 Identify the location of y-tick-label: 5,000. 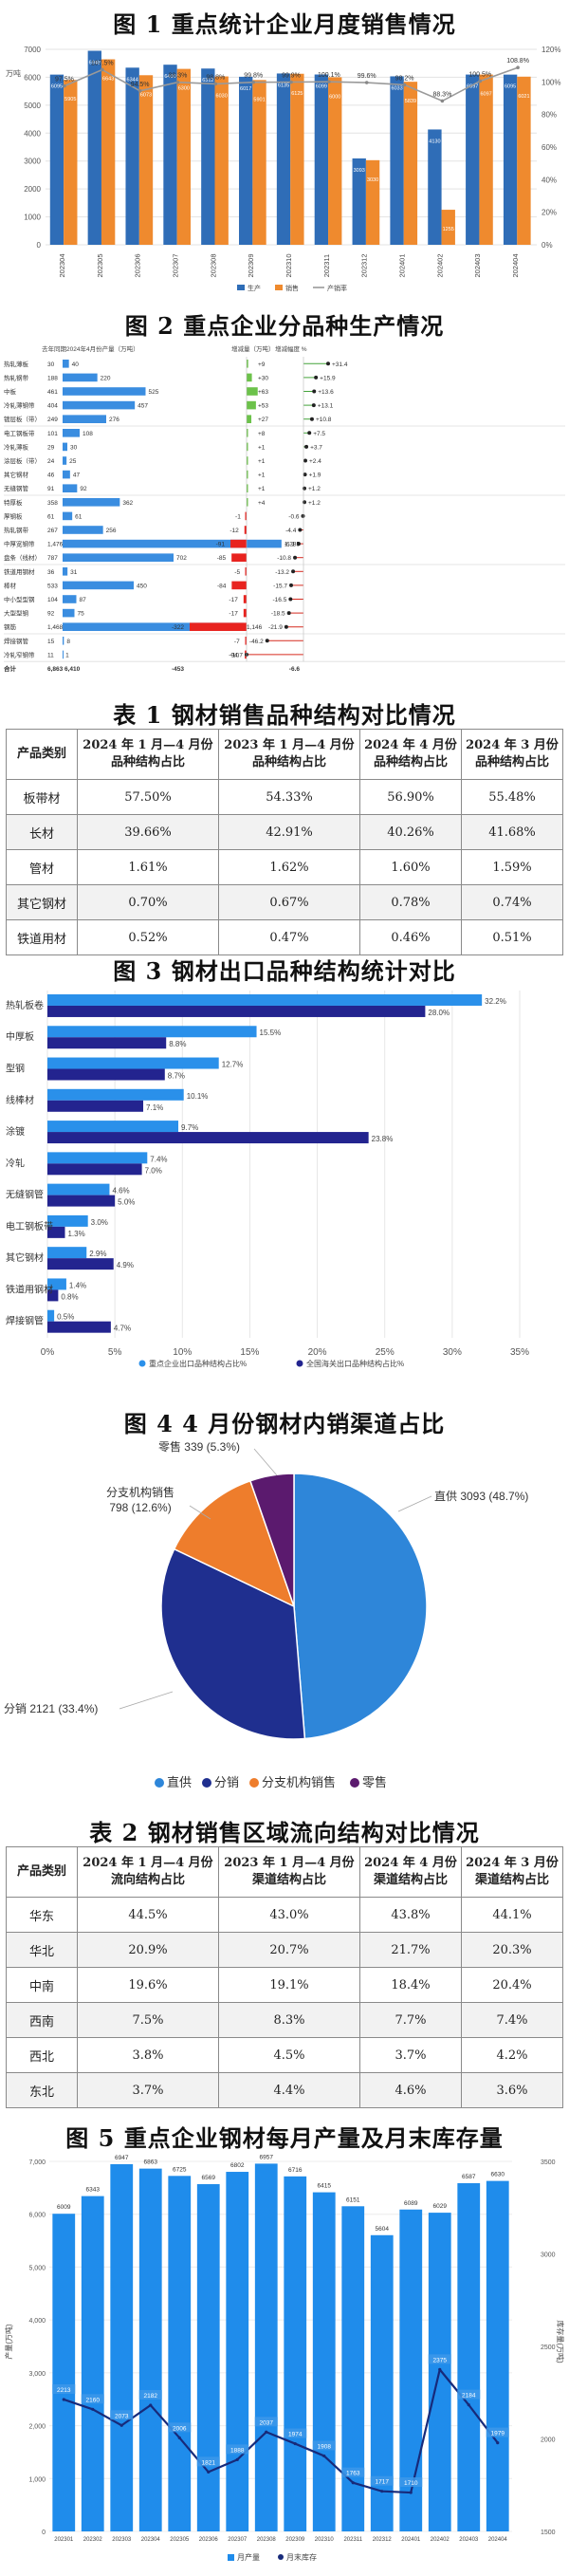
(37, 2268).